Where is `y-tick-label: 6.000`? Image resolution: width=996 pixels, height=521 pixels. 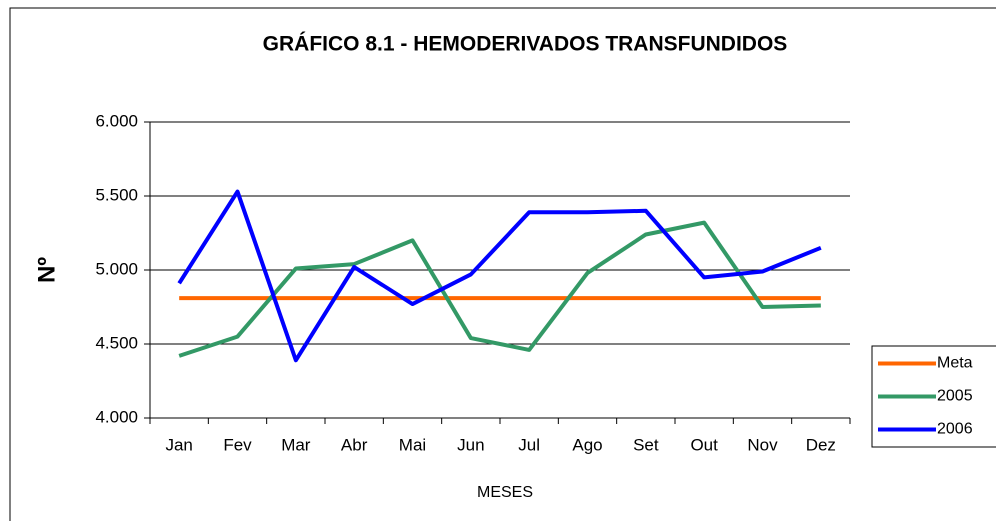
y-tick-label: 6.000 is located at coordinates (116, 120).